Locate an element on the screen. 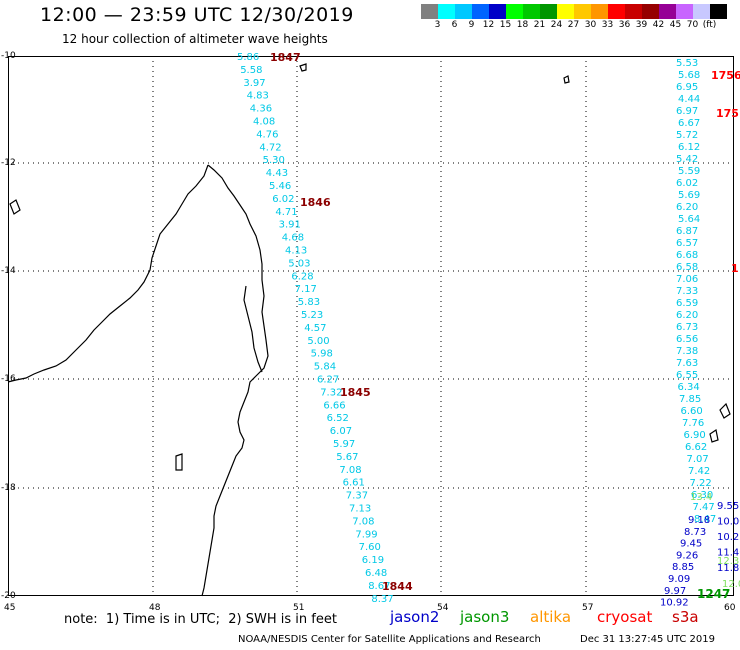 The image size is (740, 650). wave-height-value: 10.22 is located at coordinates (728, 537).